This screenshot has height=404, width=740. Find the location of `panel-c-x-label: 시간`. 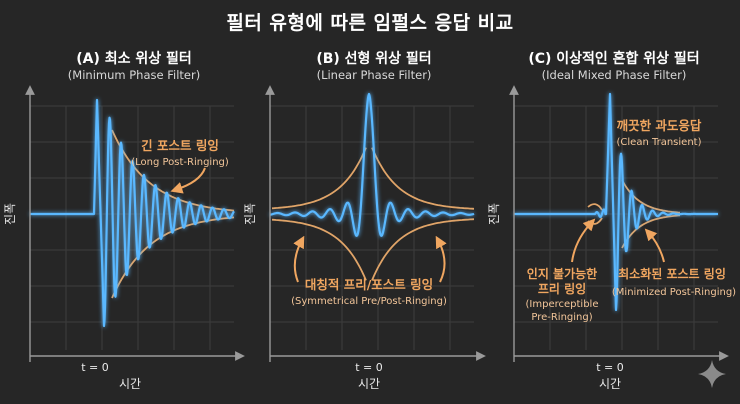

panel-c-x-label: 시간 is located at coordinates (610, 384).